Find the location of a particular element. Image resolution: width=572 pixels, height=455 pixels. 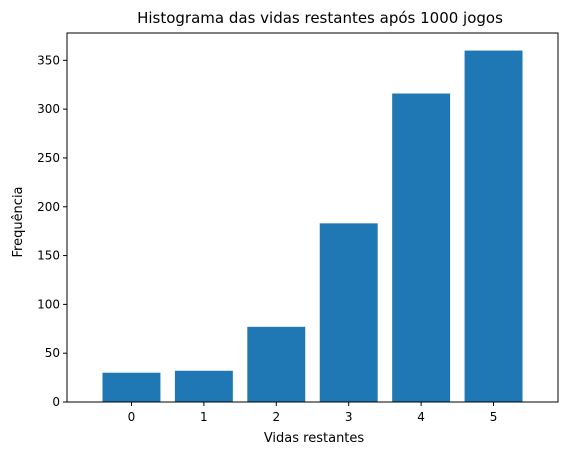

y-tick-label: 300 is located at coordinates (48, 109).